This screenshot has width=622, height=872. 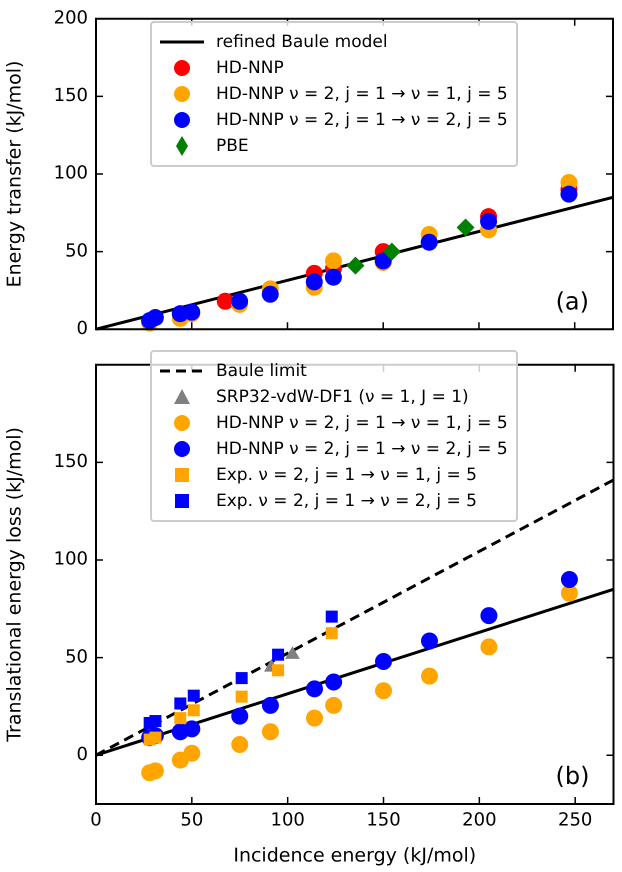 I want to click on legend-label: SRP32-vdW-DF1 (ν = 1, J = 1), so click(x=342, y=397).